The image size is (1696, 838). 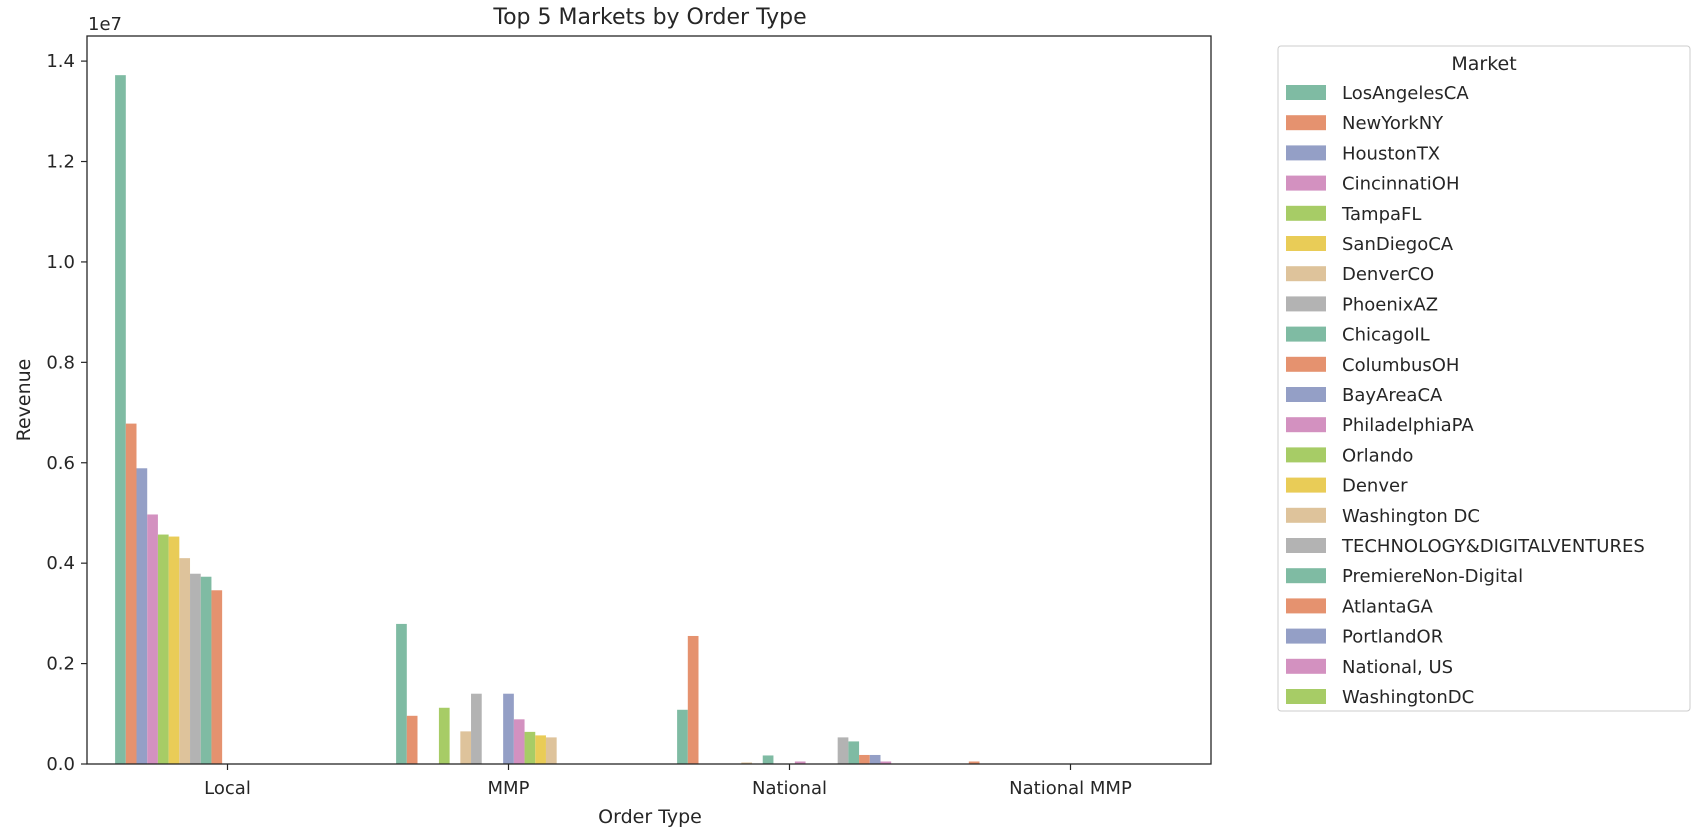 I want to click on legend-item-label: WashingtonDC, so click(x=1408, y=697).